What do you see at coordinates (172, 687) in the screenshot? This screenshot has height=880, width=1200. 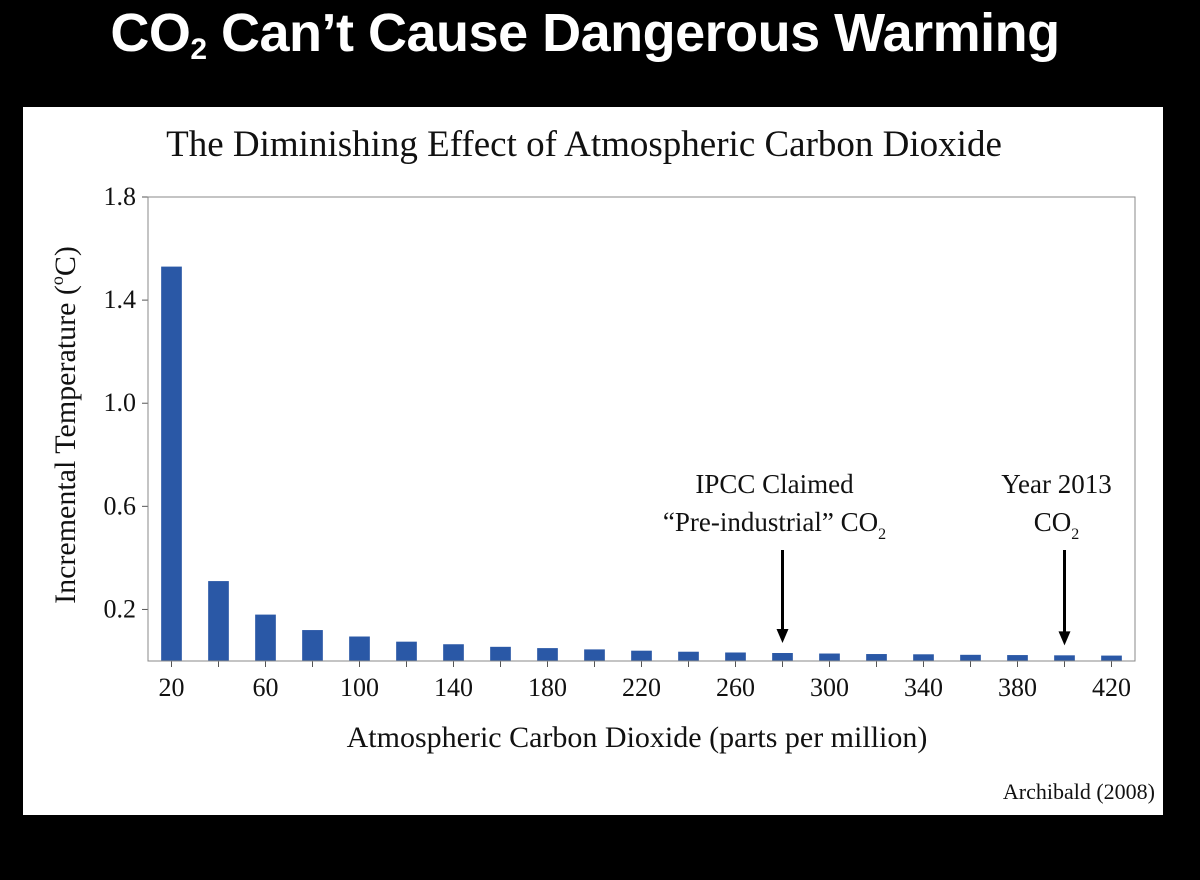 I see `x-tick-label: 20` at bounding box center [172, 687].